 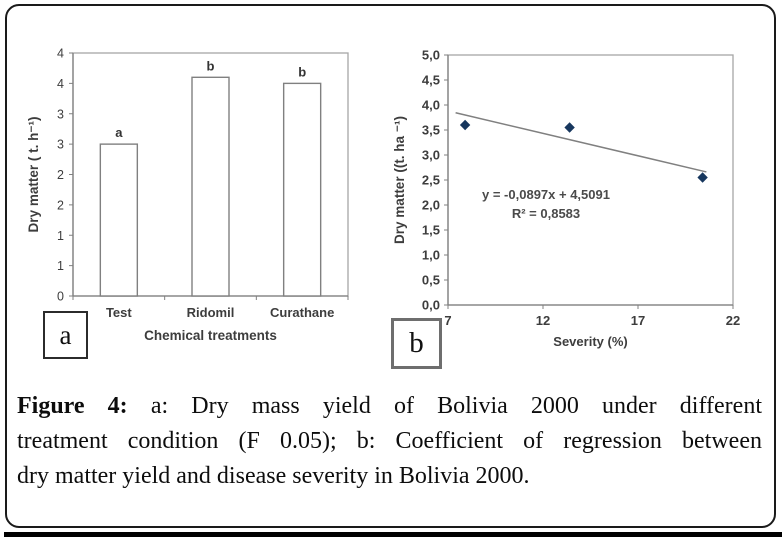 I want to click on panel-a-label-box: a, so click(x=65, y=335).